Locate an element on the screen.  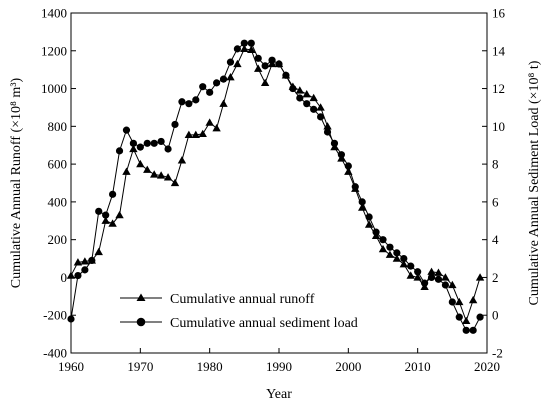
x-tick-label: 1960 is located at coordinates (71, 366).